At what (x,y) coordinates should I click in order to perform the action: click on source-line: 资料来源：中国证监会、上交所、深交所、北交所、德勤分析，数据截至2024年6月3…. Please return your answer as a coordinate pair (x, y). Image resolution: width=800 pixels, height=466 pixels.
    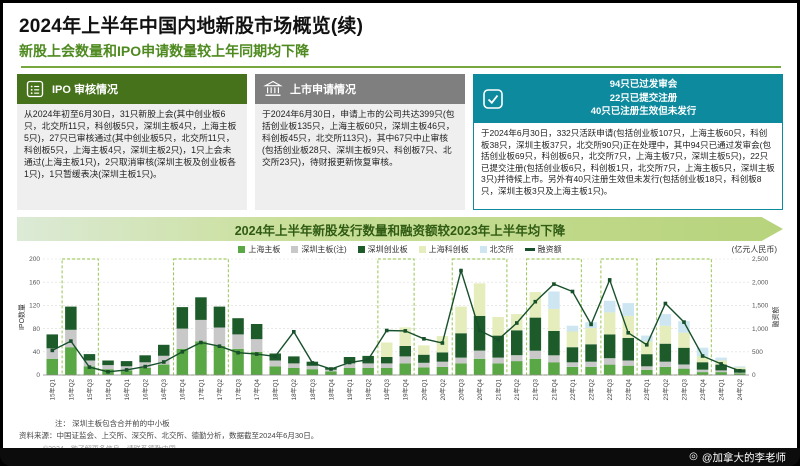
    Looking at the image, I should click on (169, 435).